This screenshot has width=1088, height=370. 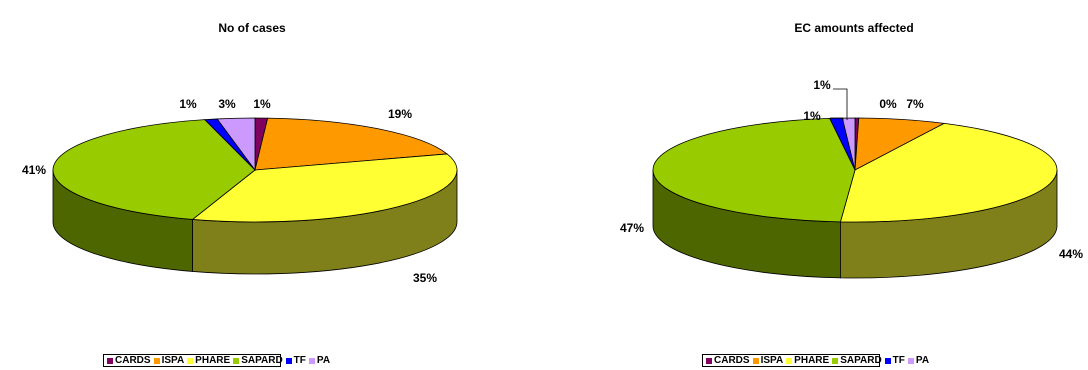 I want to click on data-label-cards: 1%, so click(x=262, y=104).